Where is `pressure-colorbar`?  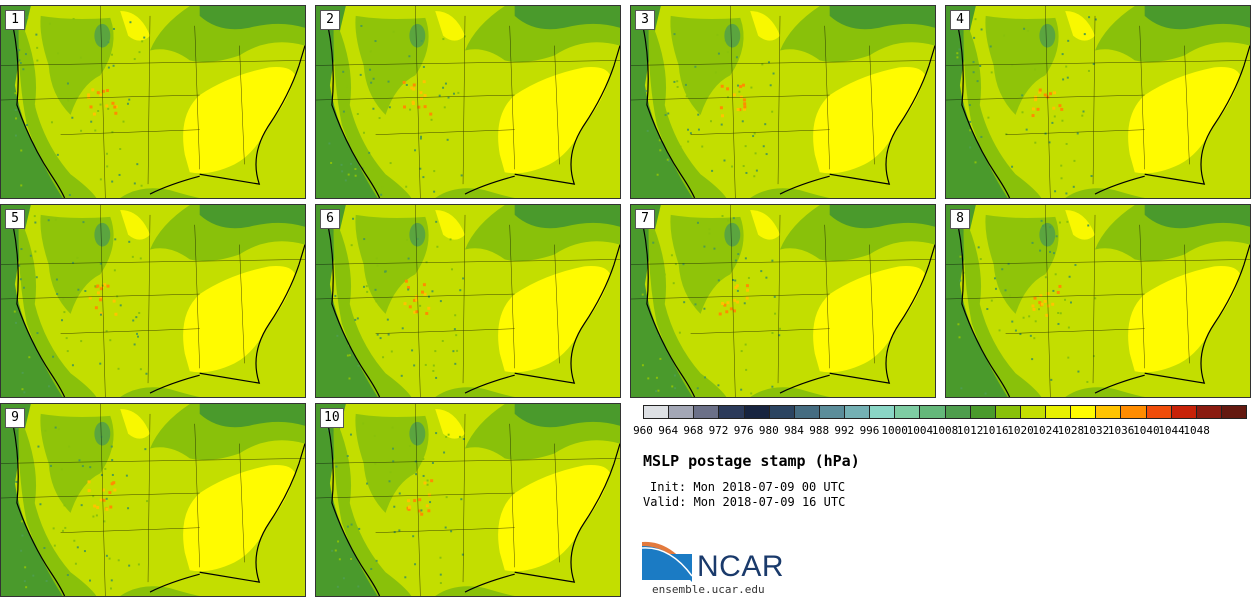
pressure-colorbar is located at coordinates (945, 412).